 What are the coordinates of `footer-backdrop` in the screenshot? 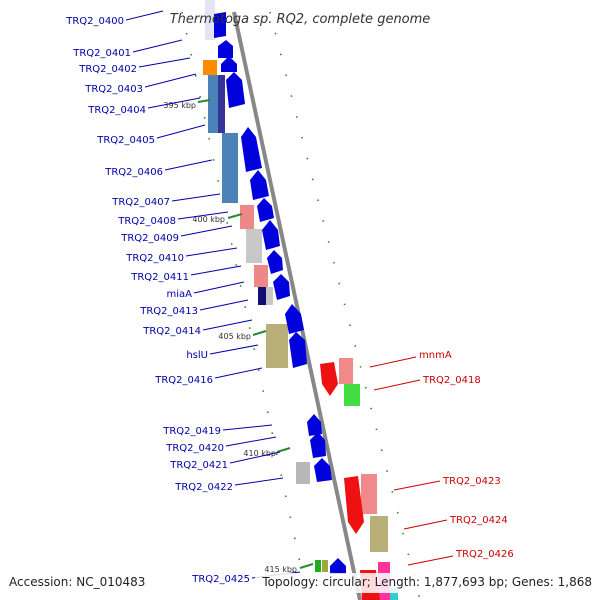 It's located at (427, 583).